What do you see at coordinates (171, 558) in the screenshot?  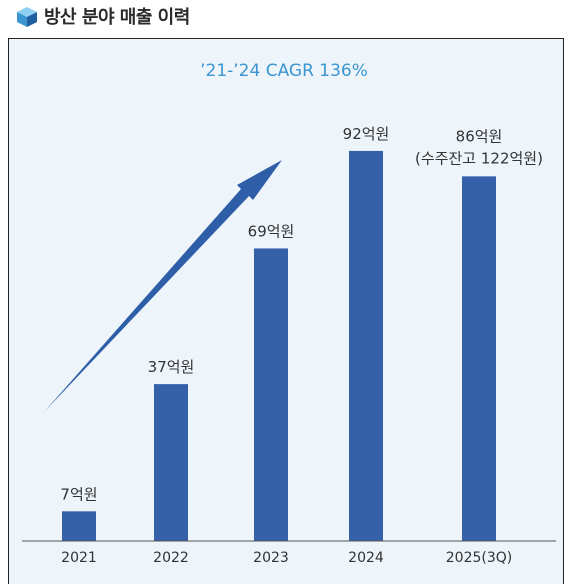 I see `x-tick-label-2022: 2022` at bounding box center [171, 558].